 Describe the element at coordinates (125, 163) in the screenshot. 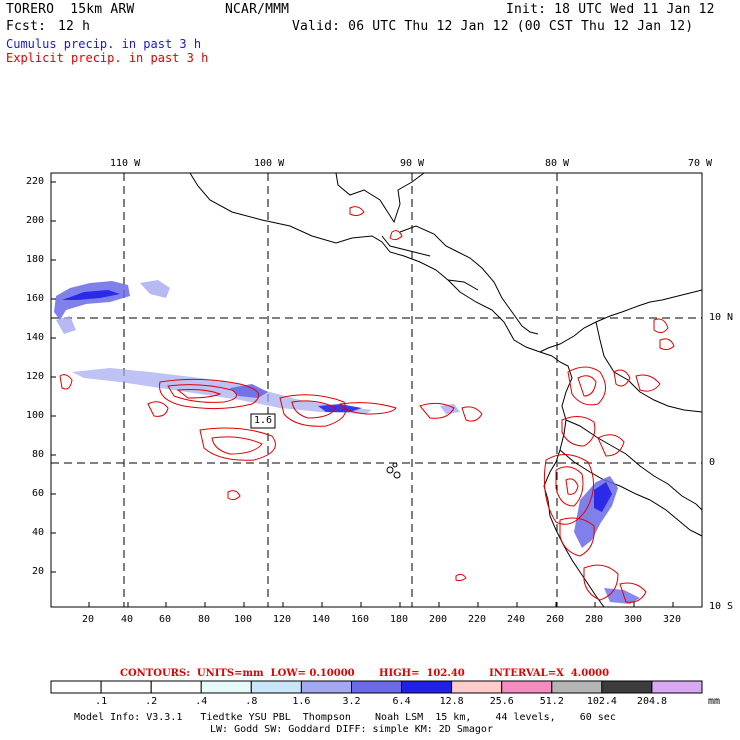

I see `top-axis-label-110w: 110 W` at that location.